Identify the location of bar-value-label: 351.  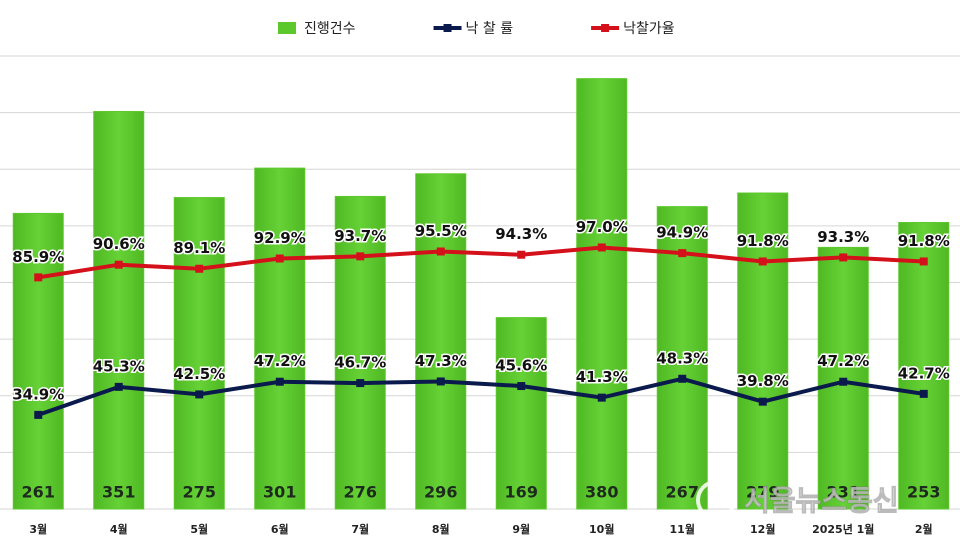
(118, 492).